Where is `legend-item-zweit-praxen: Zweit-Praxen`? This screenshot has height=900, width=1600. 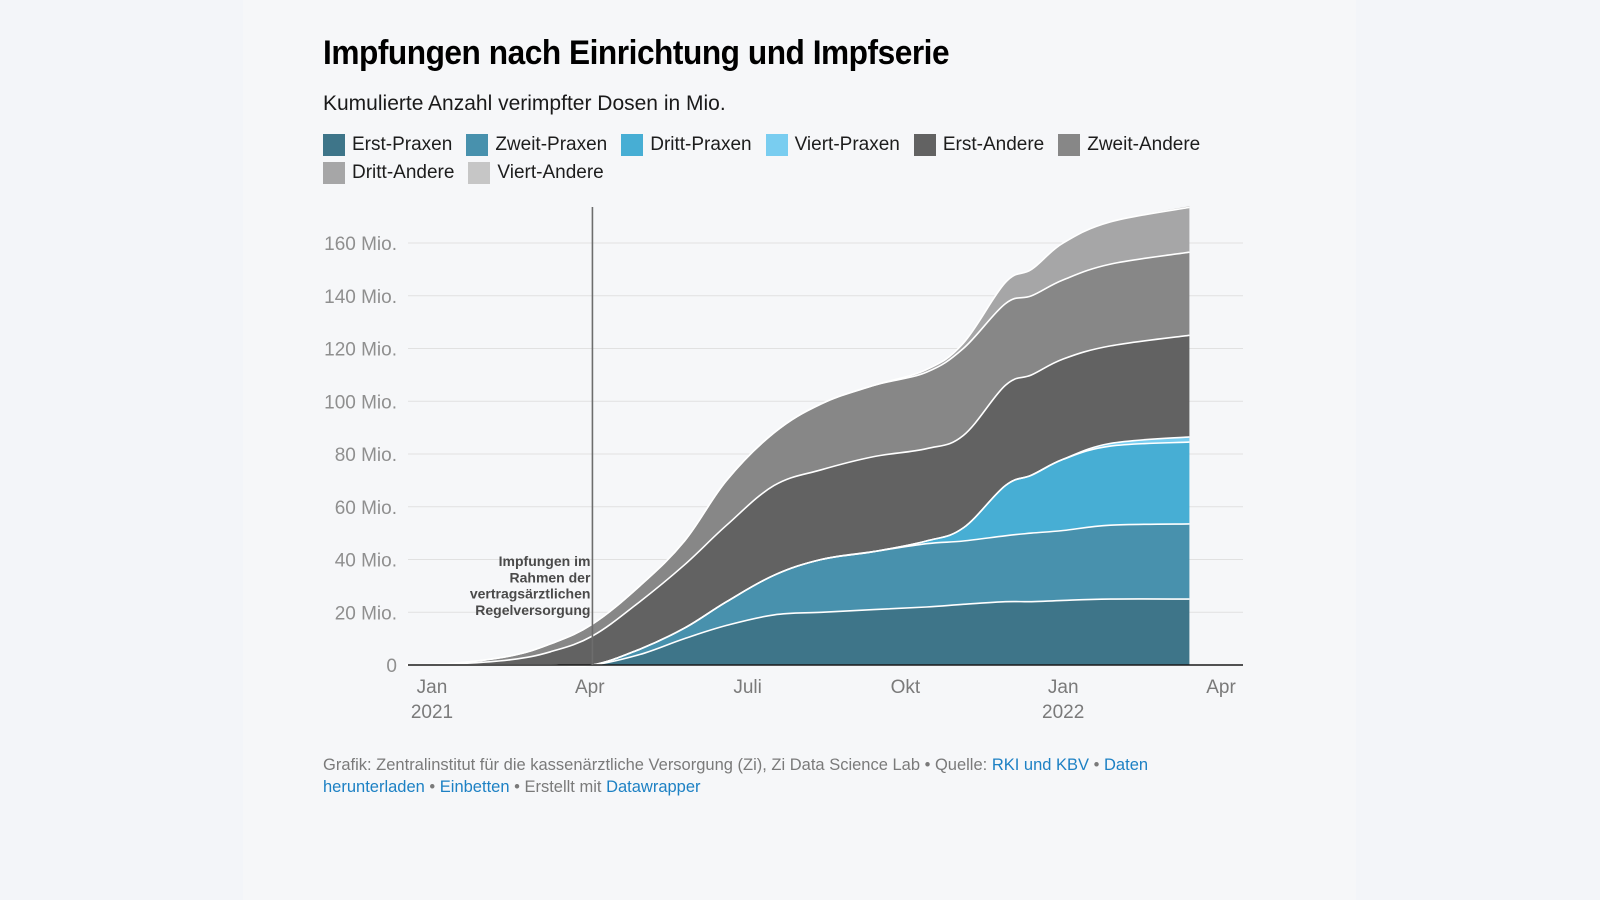 legend-item-zweit-praxen: Zweit-Praxen is located at coordinates (536, 145).